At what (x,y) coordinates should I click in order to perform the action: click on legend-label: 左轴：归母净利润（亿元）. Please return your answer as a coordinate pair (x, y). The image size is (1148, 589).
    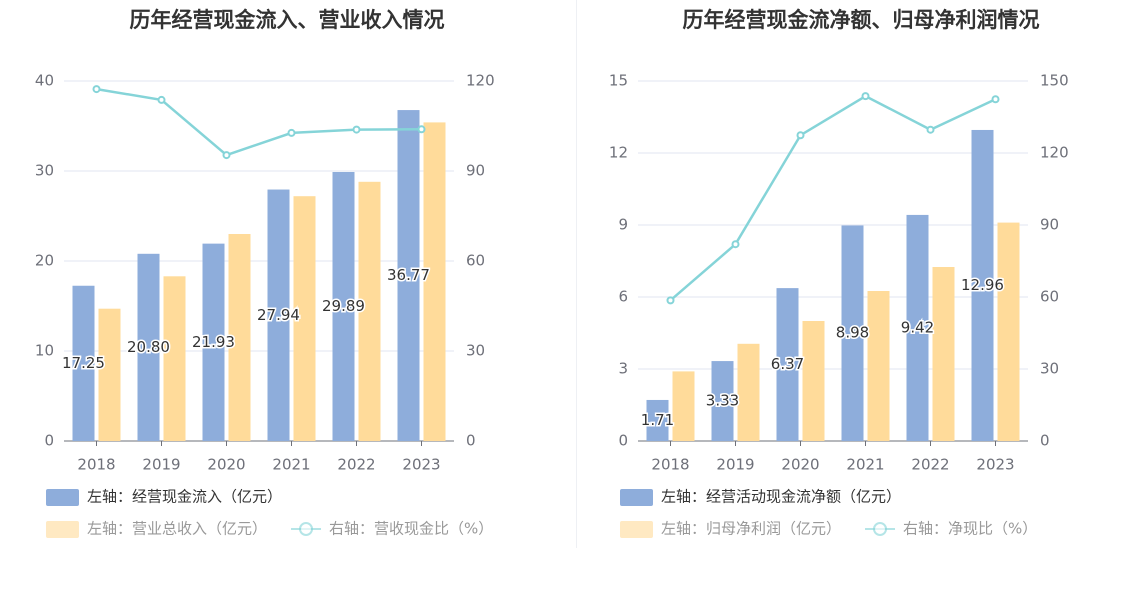
    Looking at the image, I should click on (751, 529).